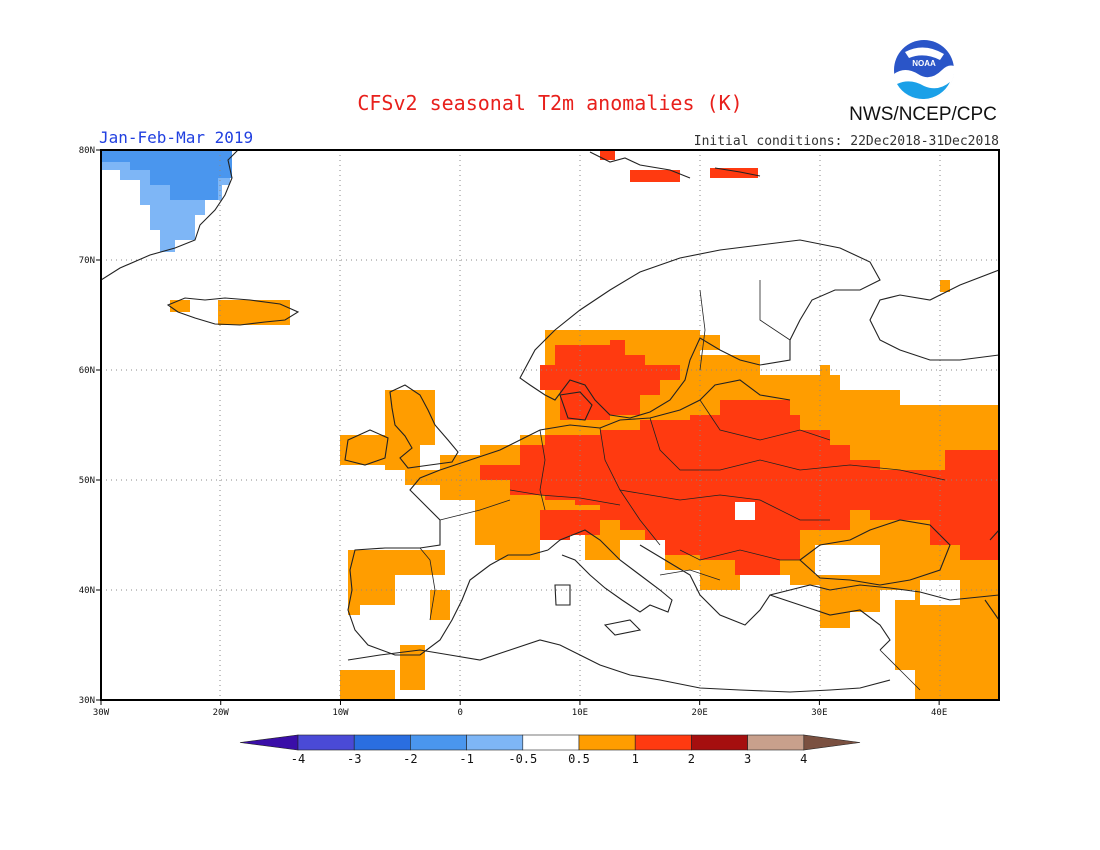 The height and width of the screenshot is (850, 1100). What do you see at coordinates (340, 713) in the screenshot?
I see `lon-tick-label: 10W` at bounding box center [340, 713].